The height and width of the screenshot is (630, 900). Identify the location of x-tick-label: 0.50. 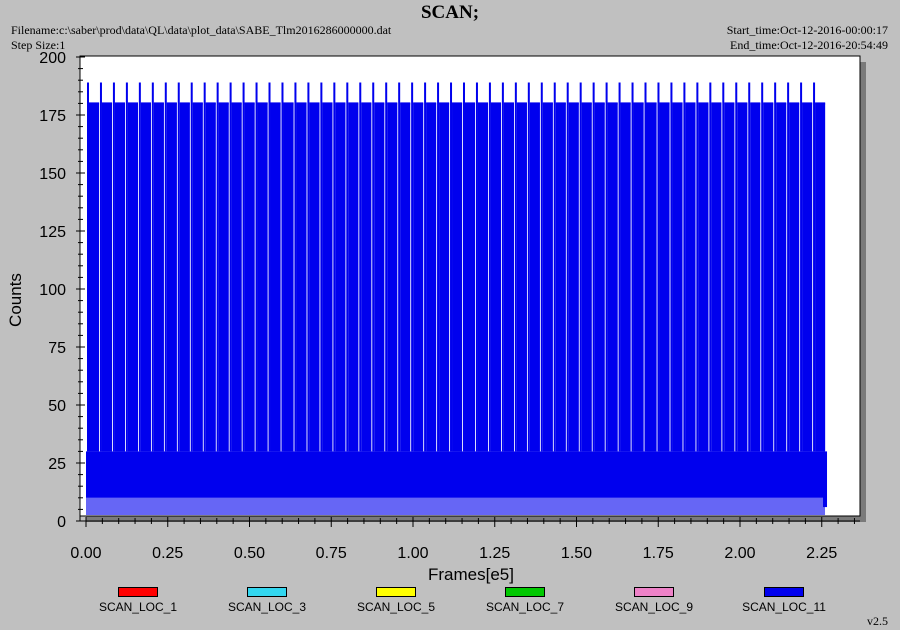
(249, 553).